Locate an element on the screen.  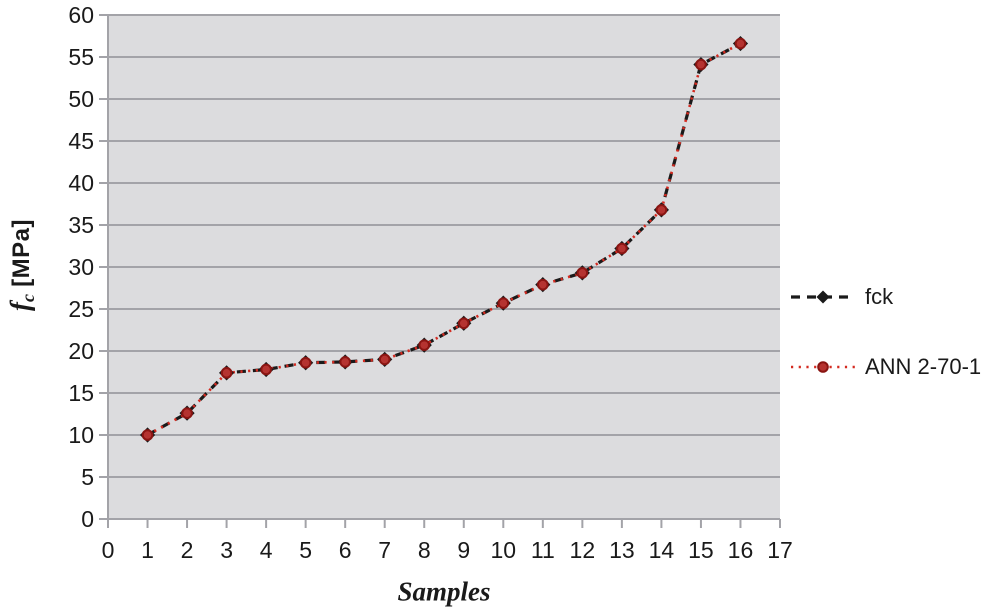
legend-label-fck: fck is located at coordinates (879, 296).